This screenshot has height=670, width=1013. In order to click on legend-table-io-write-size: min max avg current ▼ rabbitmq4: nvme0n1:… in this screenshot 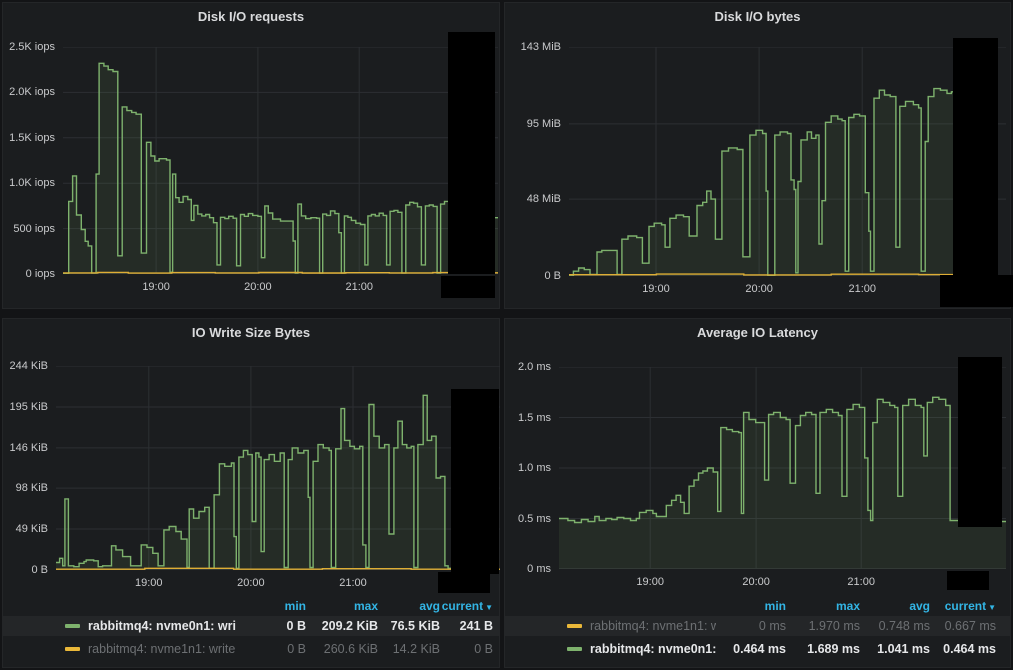, I will do `click(251, 628)`.